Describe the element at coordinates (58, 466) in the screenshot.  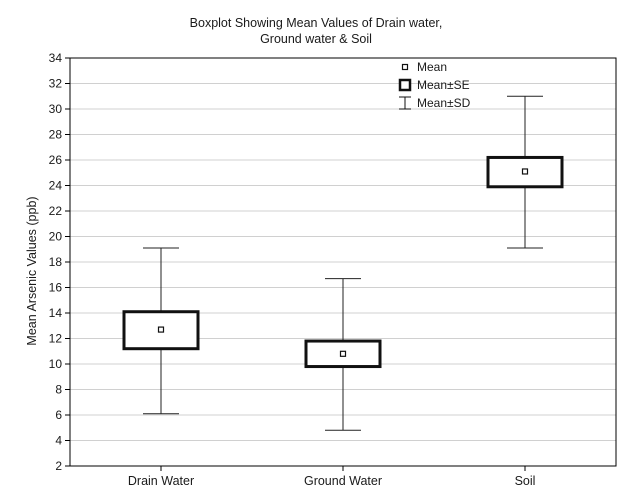
I see `y-tick-label: 2` at that location.